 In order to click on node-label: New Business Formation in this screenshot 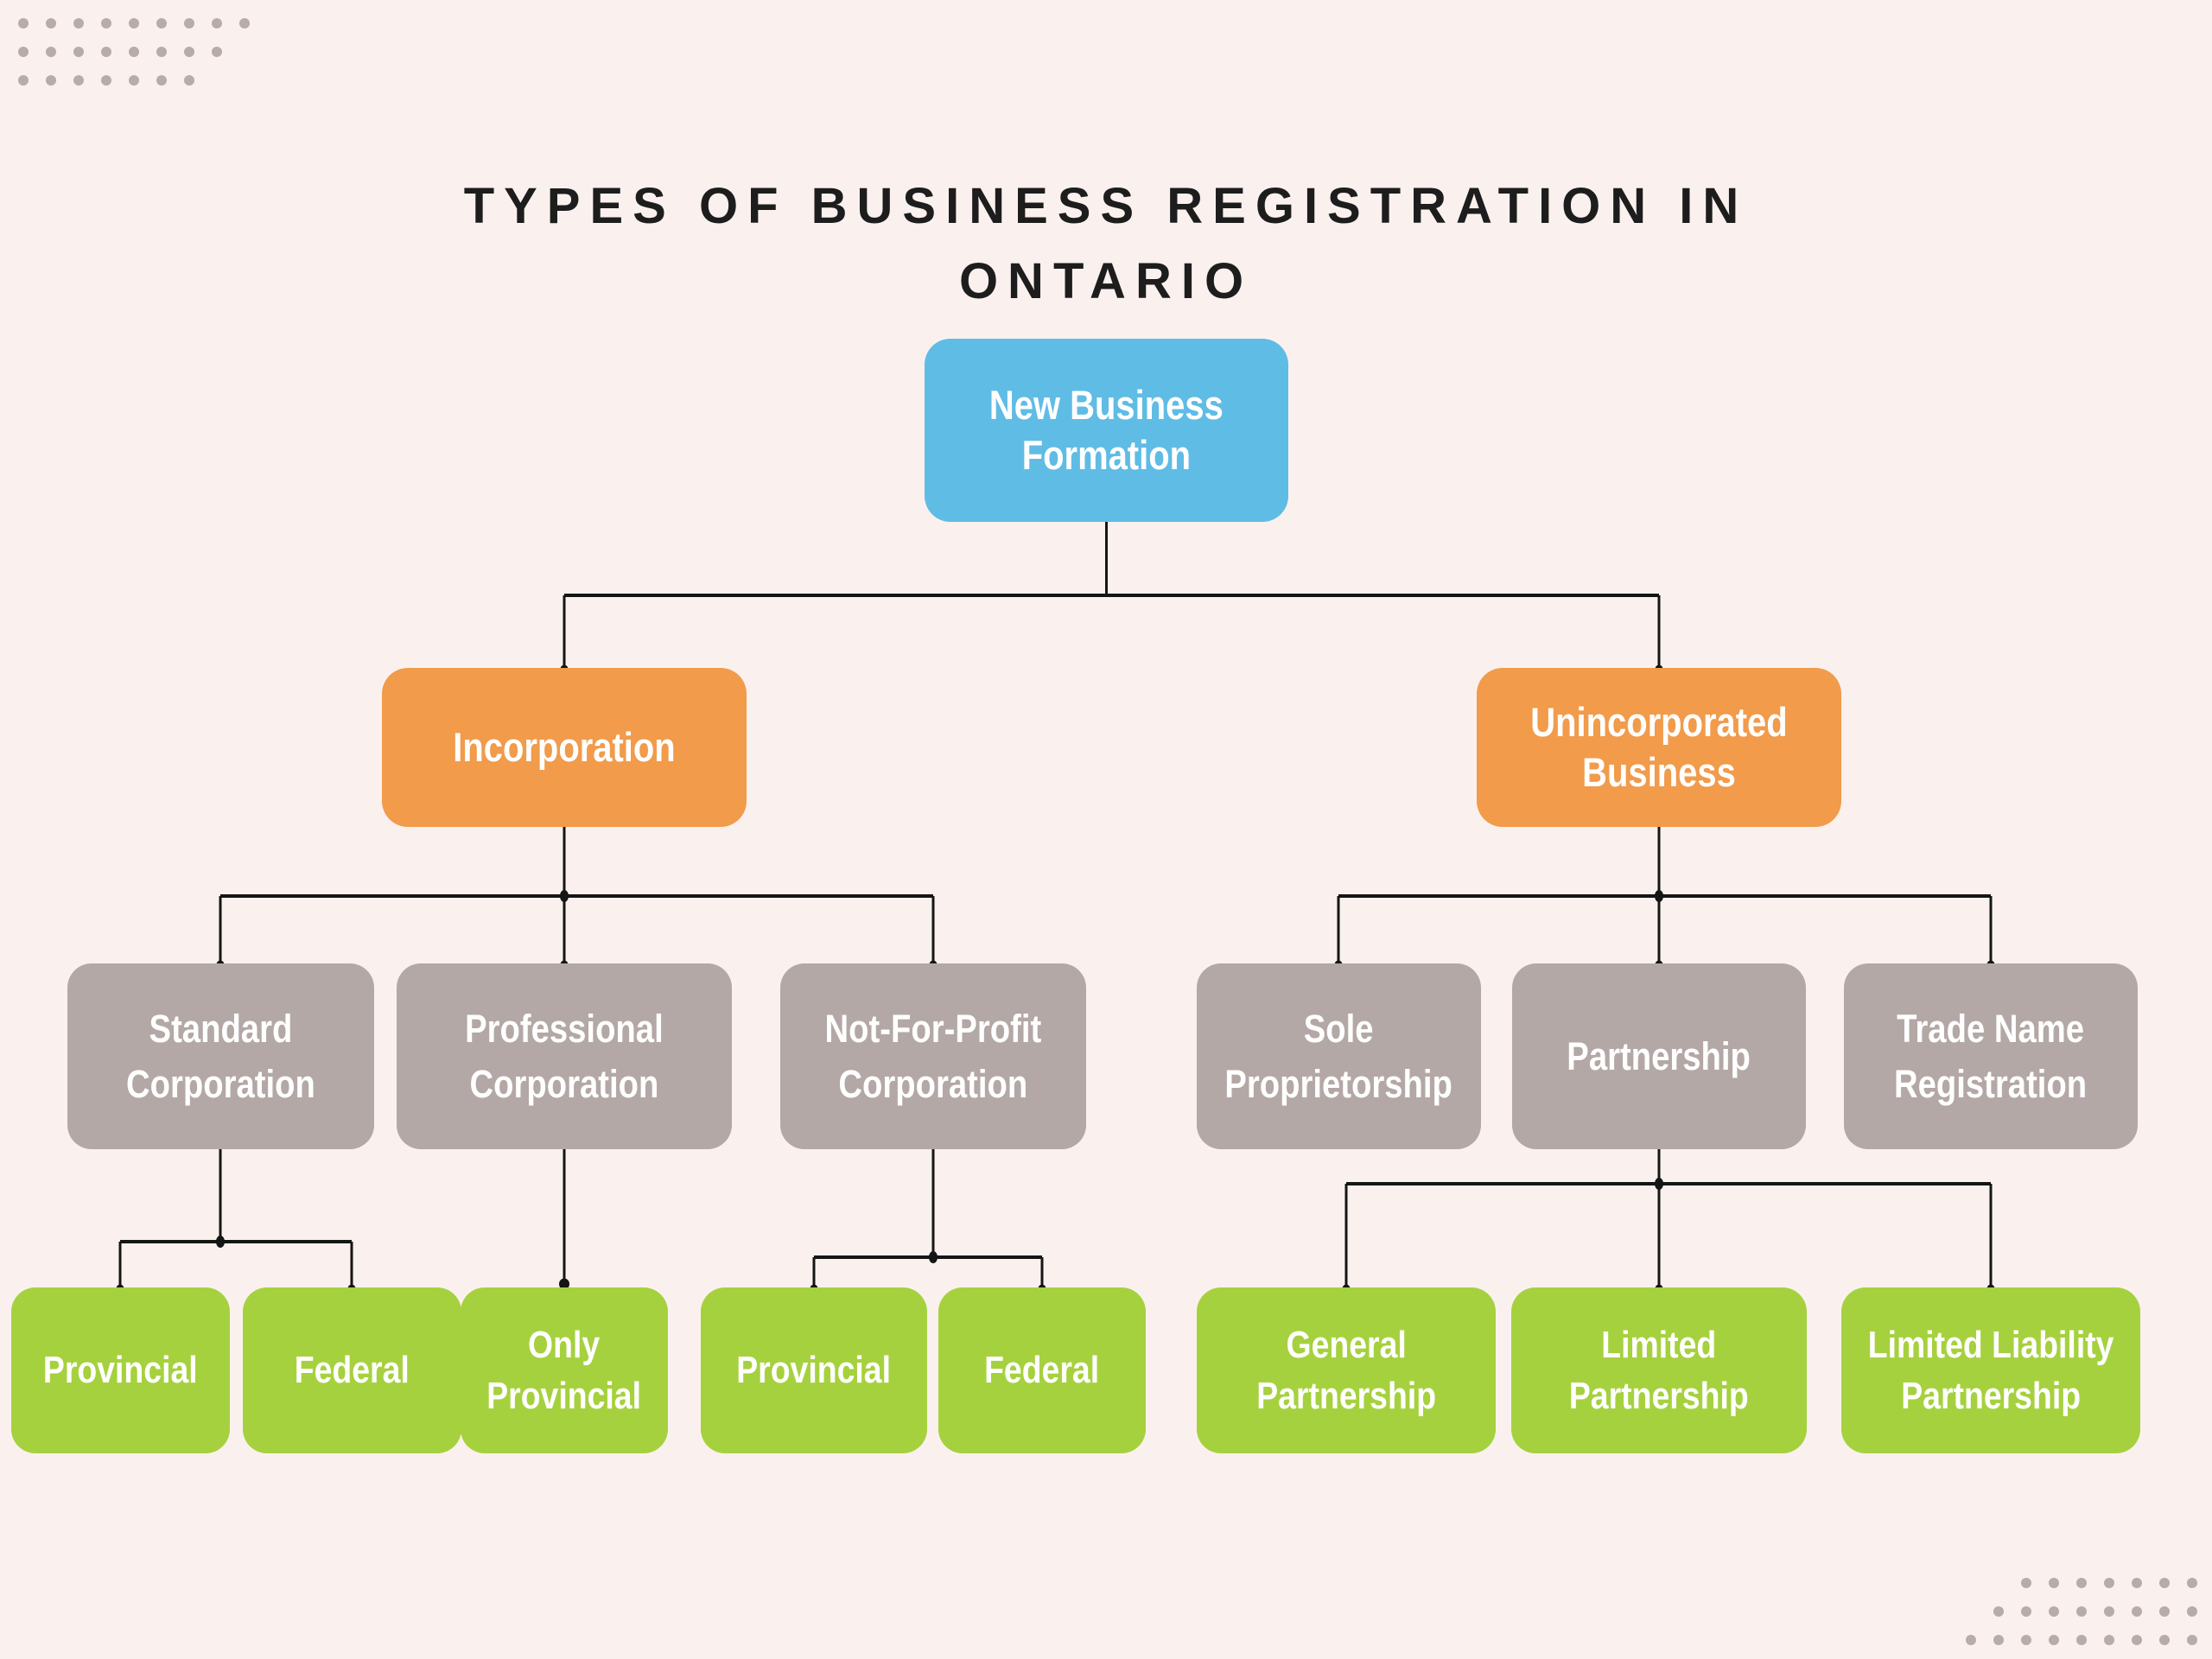, I will do `click(1106, 429)`.